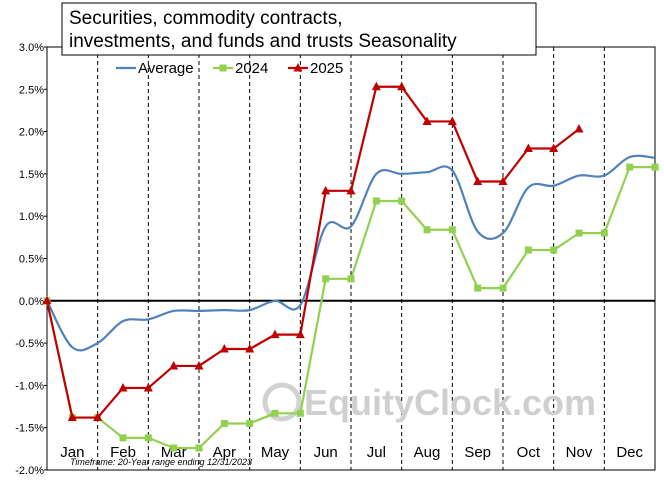 Image resolution: width=664 pixels, height=487 pixels. Describe the element at coordinates (31, 48) in the screenshot. I see `y-tick-label: 3.0%` at that location.